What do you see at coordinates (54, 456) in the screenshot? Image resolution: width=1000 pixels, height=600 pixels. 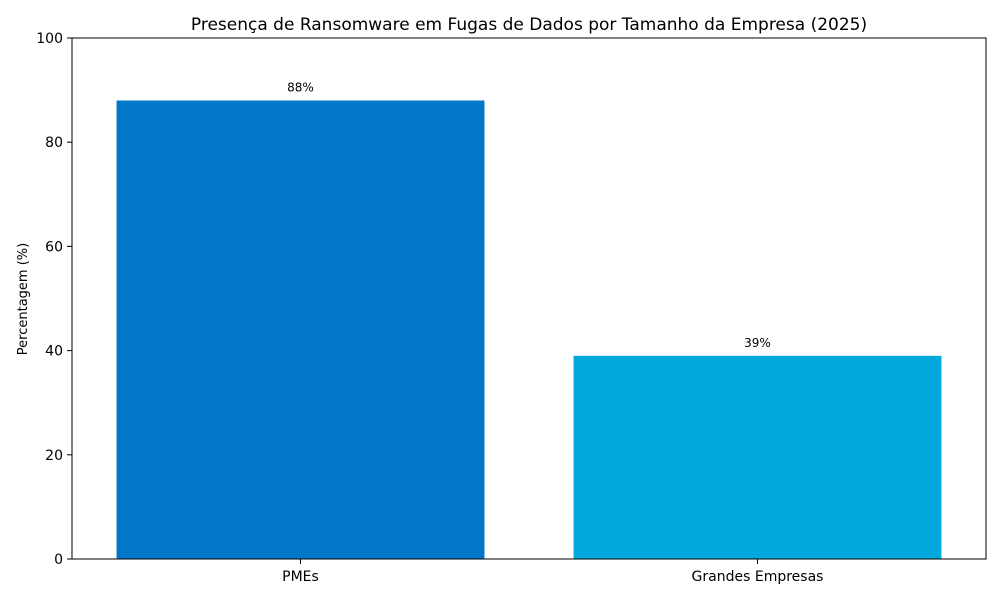 I see `y-tick-label: 20` at bounding box center [54, 456].